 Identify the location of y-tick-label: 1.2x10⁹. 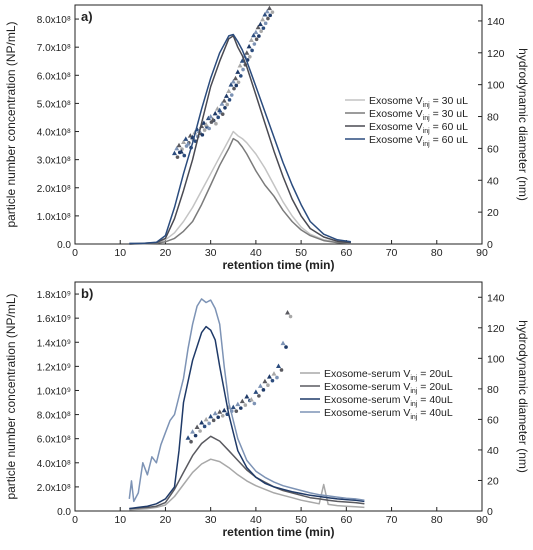
(54, 367).